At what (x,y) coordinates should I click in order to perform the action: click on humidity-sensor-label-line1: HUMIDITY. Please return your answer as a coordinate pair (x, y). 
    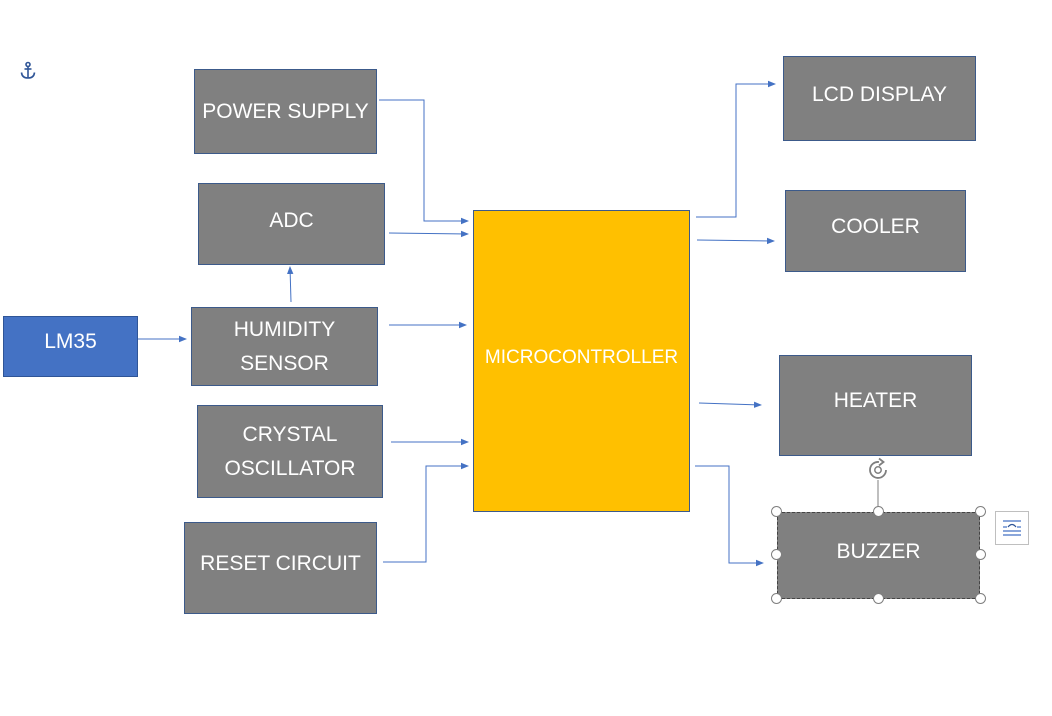
    Looking at the image, I should click on (284, 329).